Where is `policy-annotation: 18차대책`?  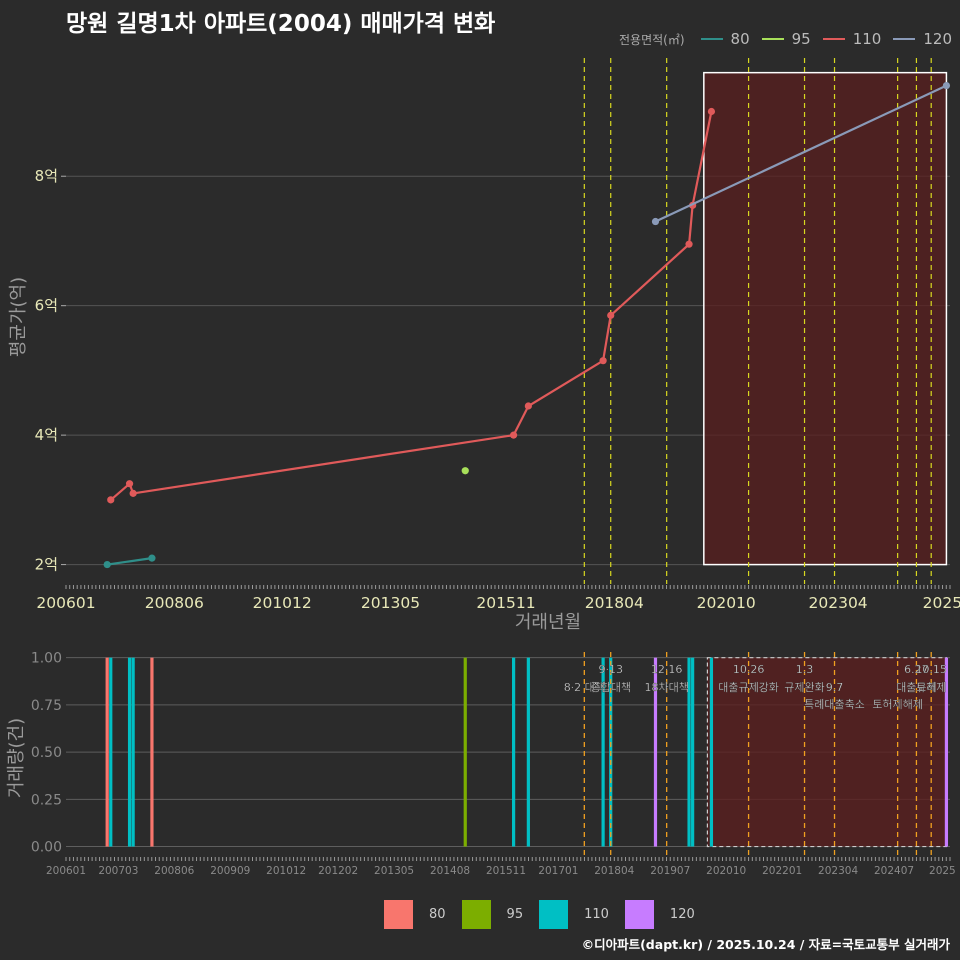
policy-annotation: 18차대책 is located at coordinates (666, 687).